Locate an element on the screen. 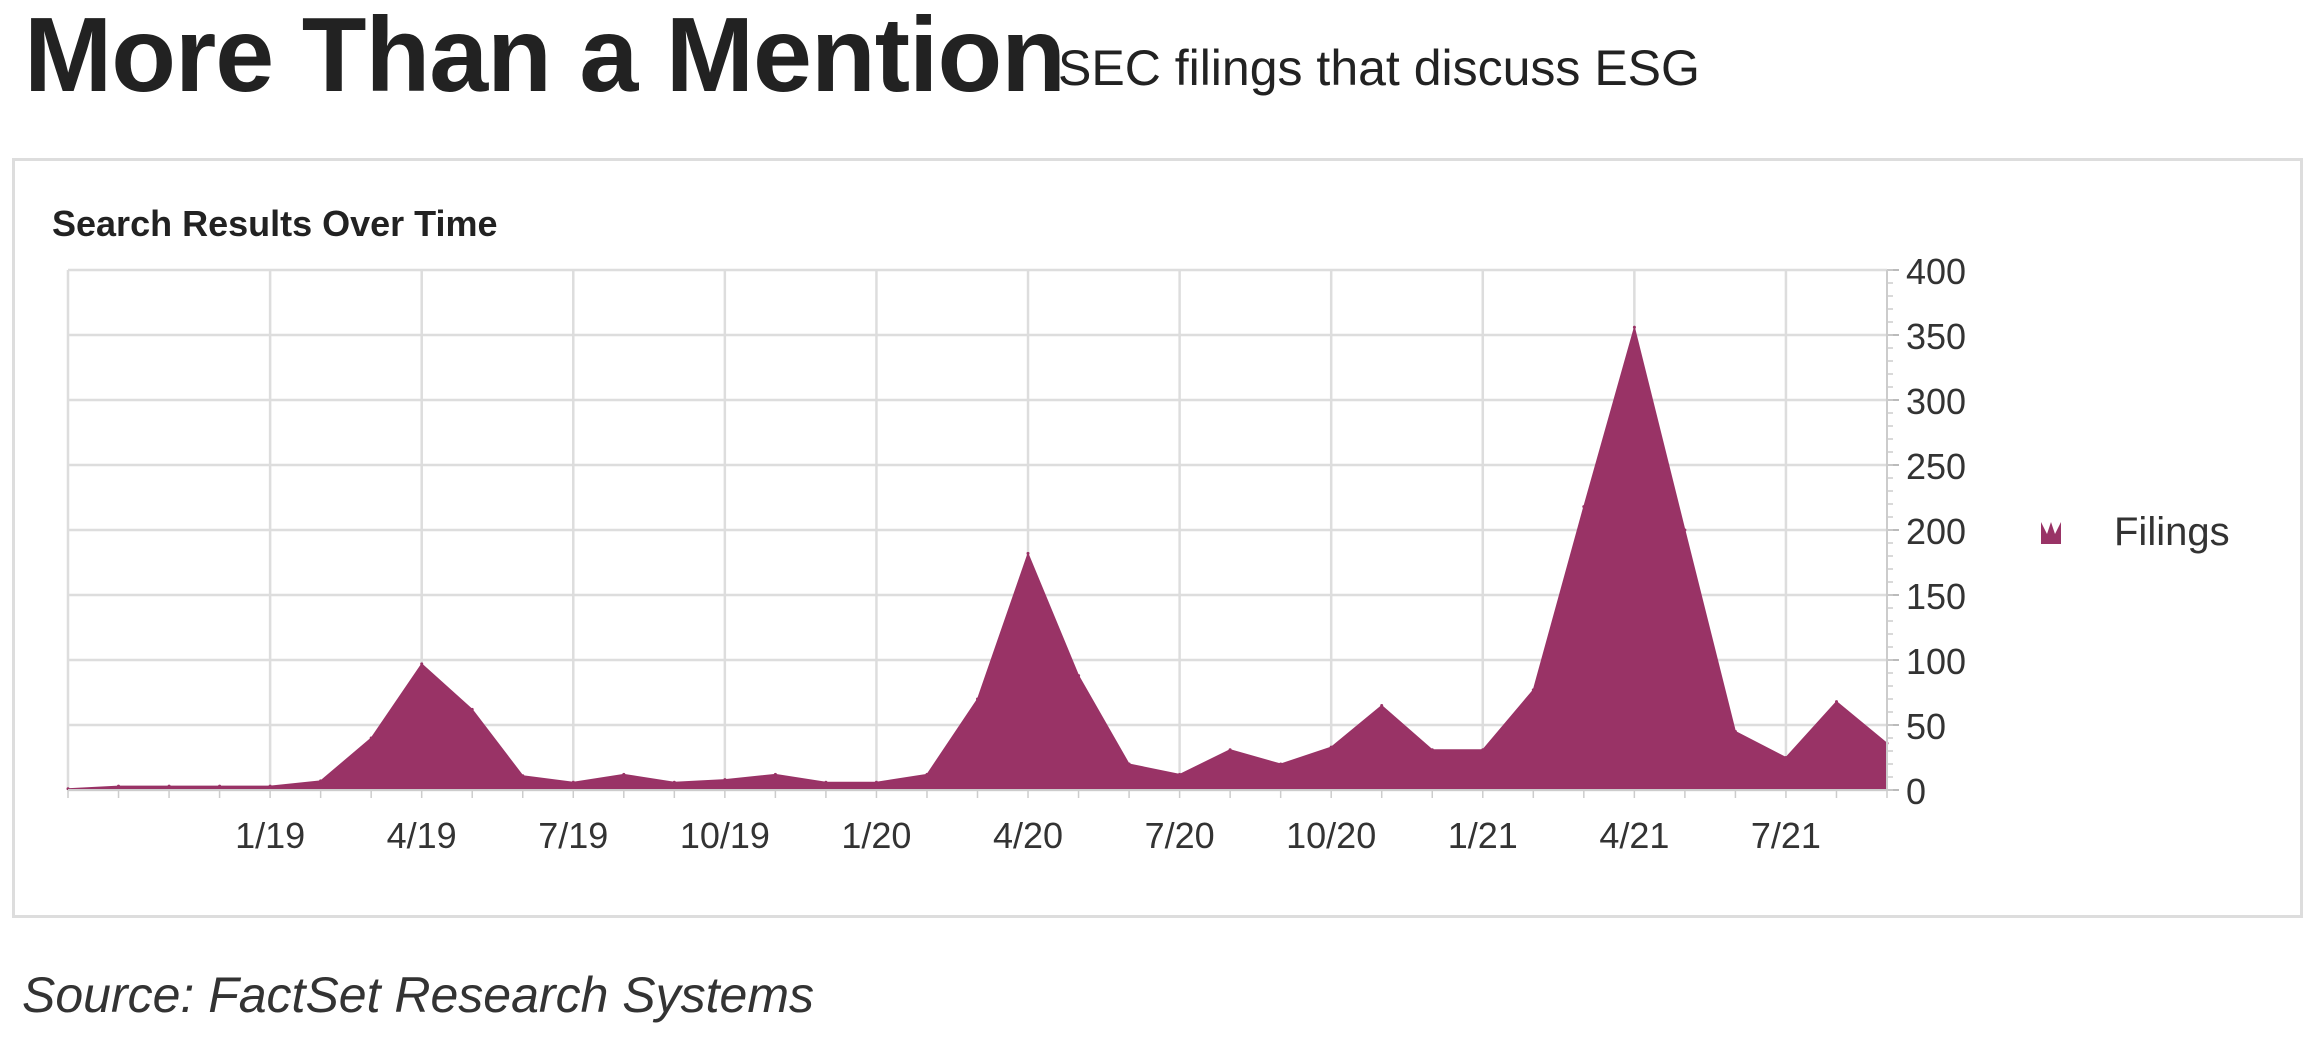 The image size is (2317, 1039). x-tick-label: 1/20 is located at coordinates (876, 835).